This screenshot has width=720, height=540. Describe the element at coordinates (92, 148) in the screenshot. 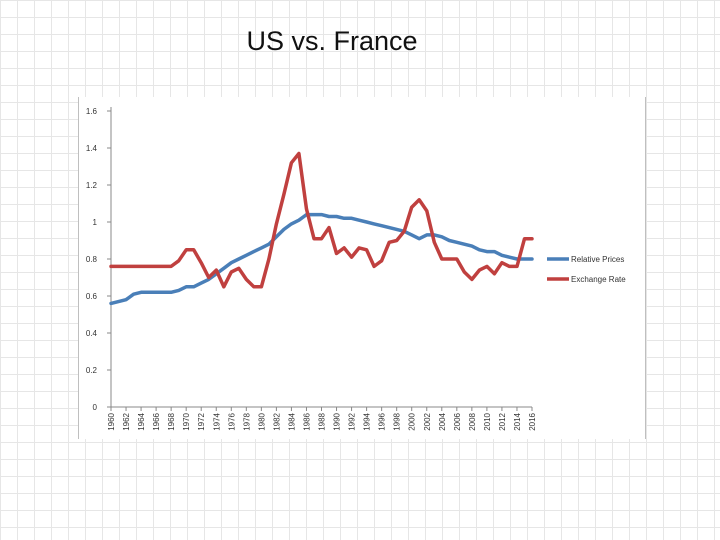

I see `y-tick-label: 1.4` at that location.